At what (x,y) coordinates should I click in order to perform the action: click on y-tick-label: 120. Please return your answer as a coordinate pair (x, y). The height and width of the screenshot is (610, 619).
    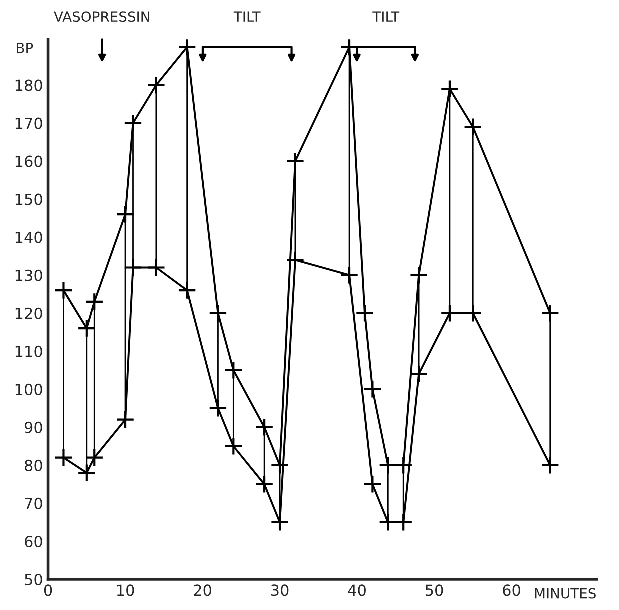
    Looking at the image, I should click on (29, 314).